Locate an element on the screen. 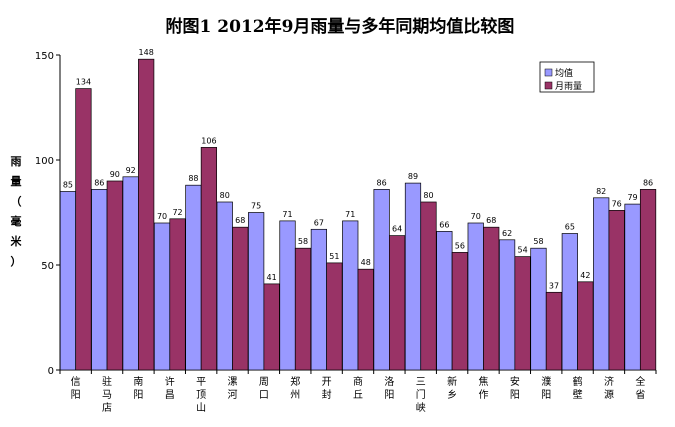 This screenshot has width=675, height=427. category-label: 驻马店 is located at coordinates (107, 394).